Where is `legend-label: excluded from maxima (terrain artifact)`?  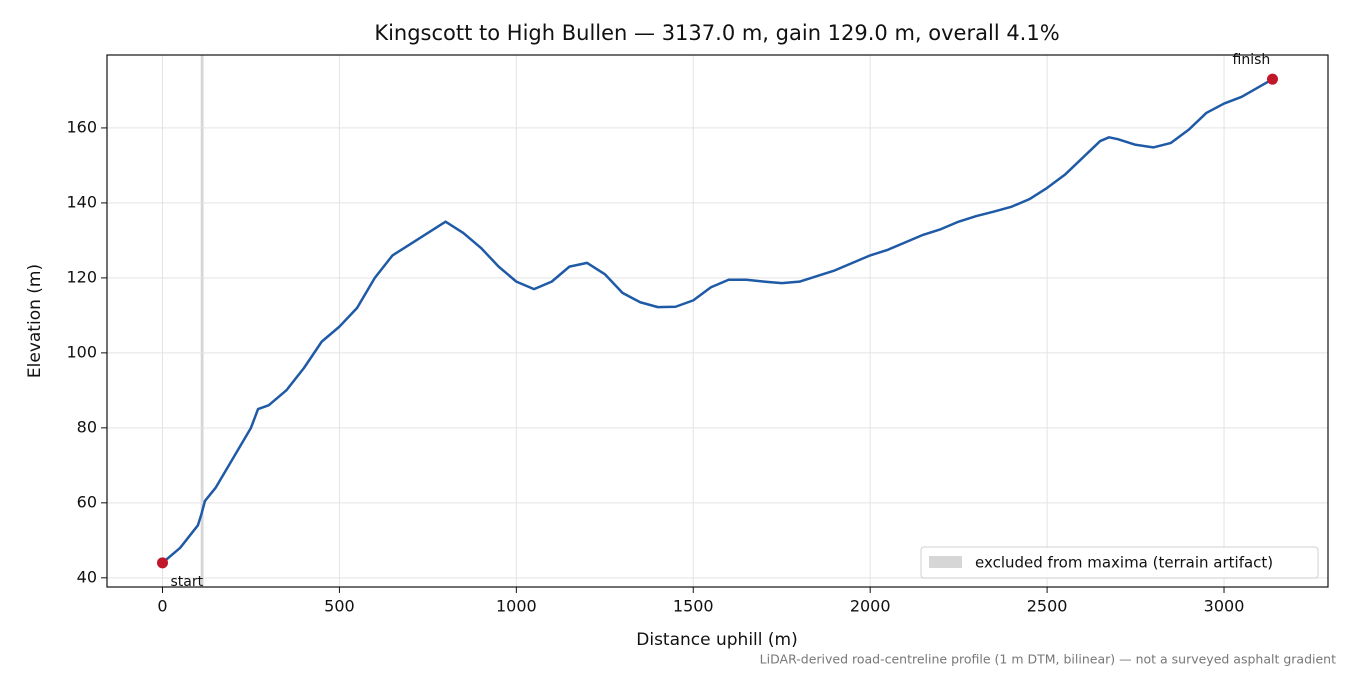 legend-label: excluded from maxima (terrain artifact) is located at coordinates (1124, 563).